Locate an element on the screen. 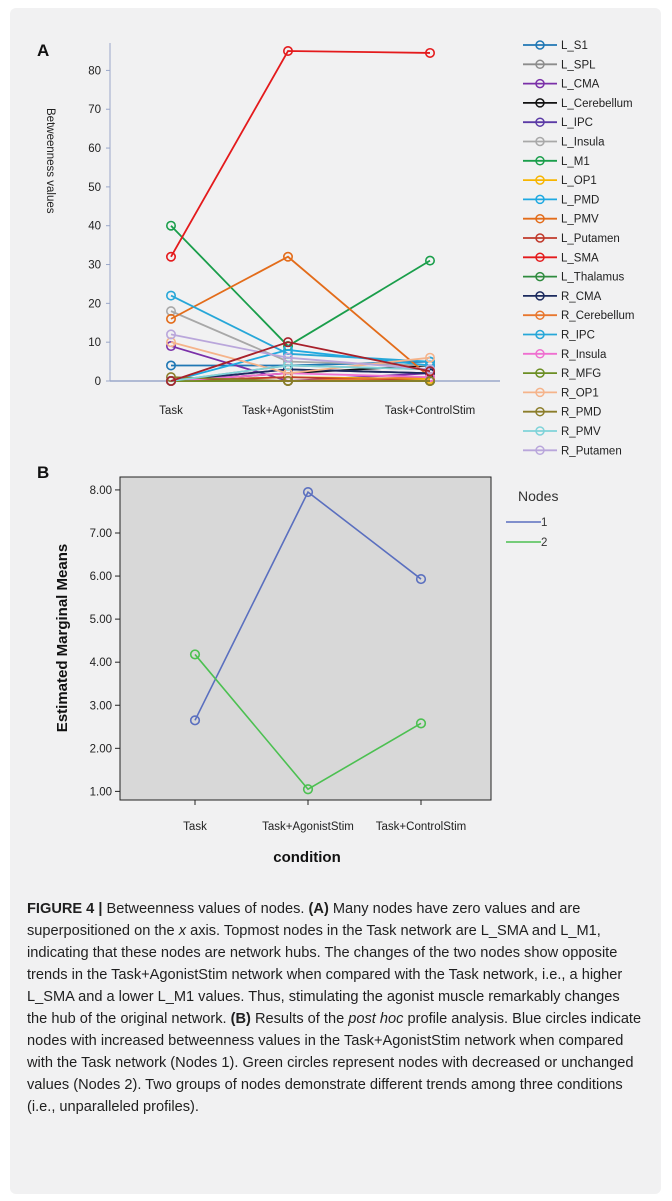  a-y-tick-label: 40 is located at coordinates (94, 227).